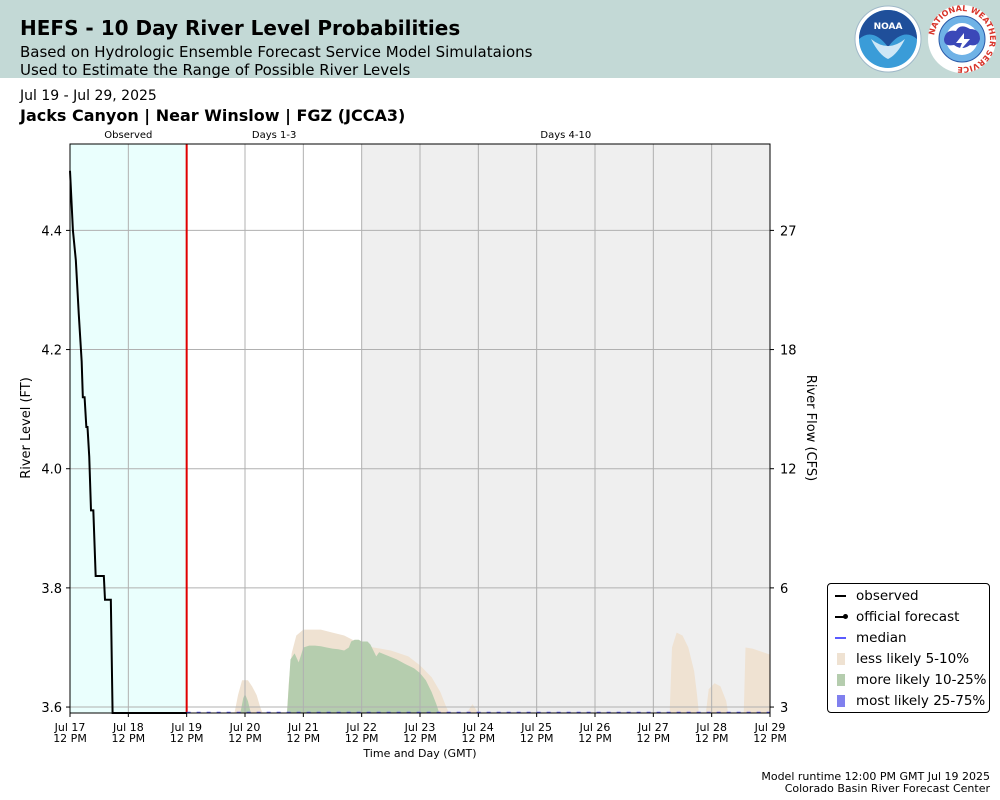 The height and width of the screenshot is (800, 1000). I want to click on y-tick-label-left: 3.6, so click(51, 708).